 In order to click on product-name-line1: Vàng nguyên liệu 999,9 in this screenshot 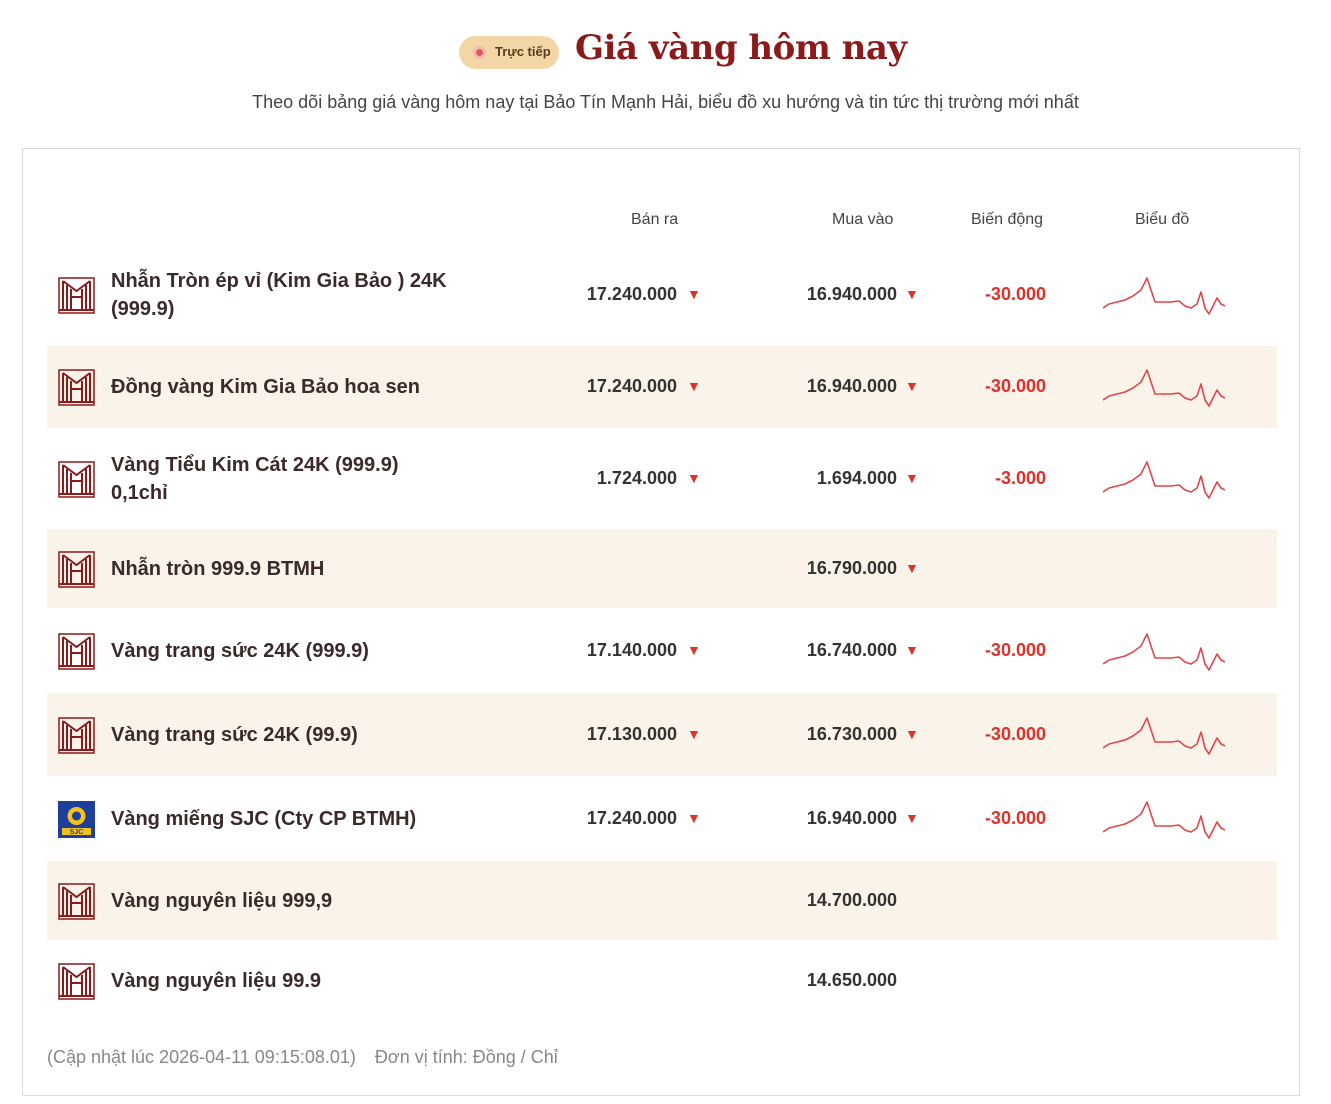, I will do `click(222, 900)`.